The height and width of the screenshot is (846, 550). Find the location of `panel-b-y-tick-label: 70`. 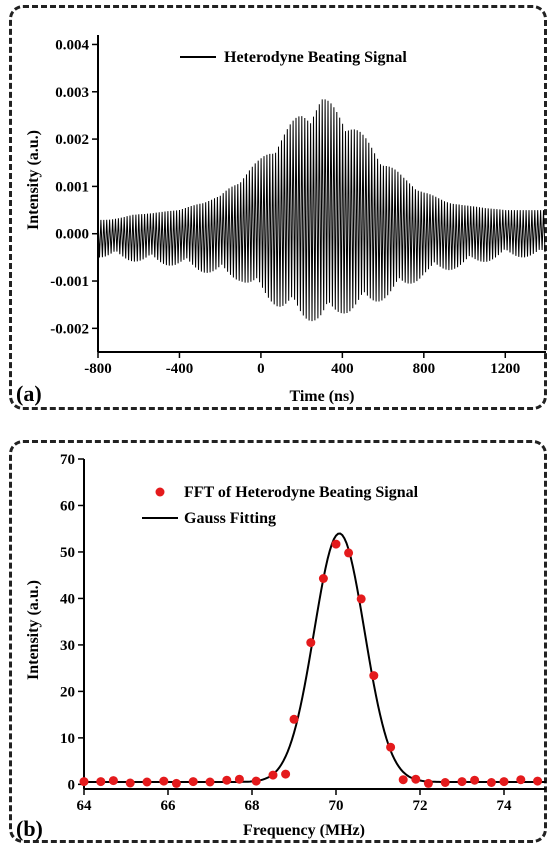

panel-b-y-tick-label: 70 is located at coordinates (67, 460).